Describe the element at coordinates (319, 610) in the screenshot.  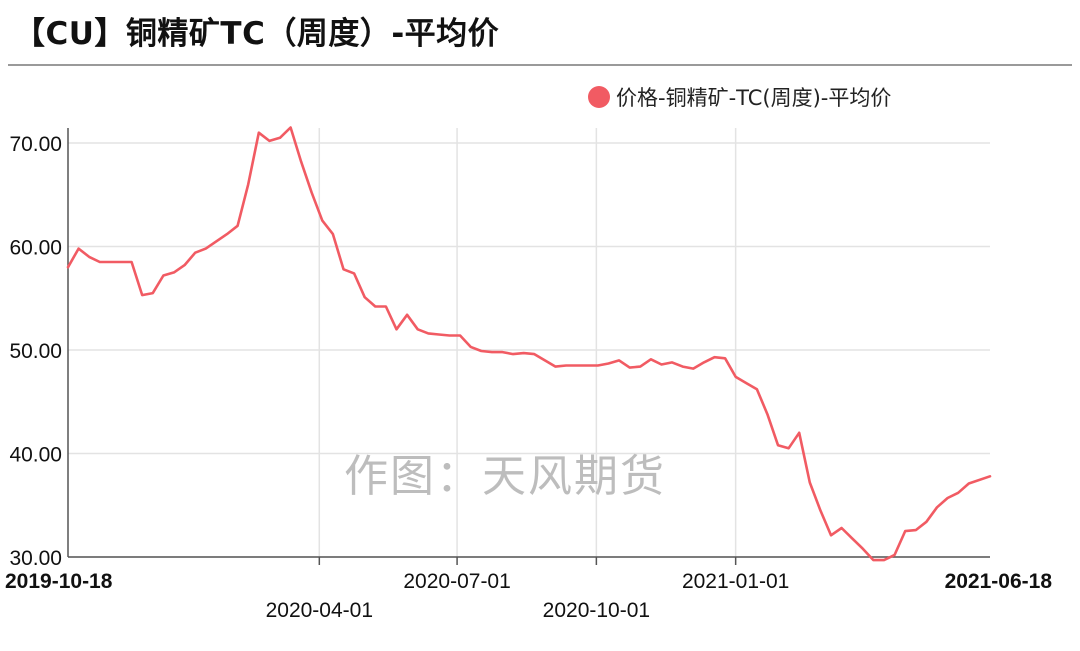
I see `x-tick-label: 2020-04-01` at that location.